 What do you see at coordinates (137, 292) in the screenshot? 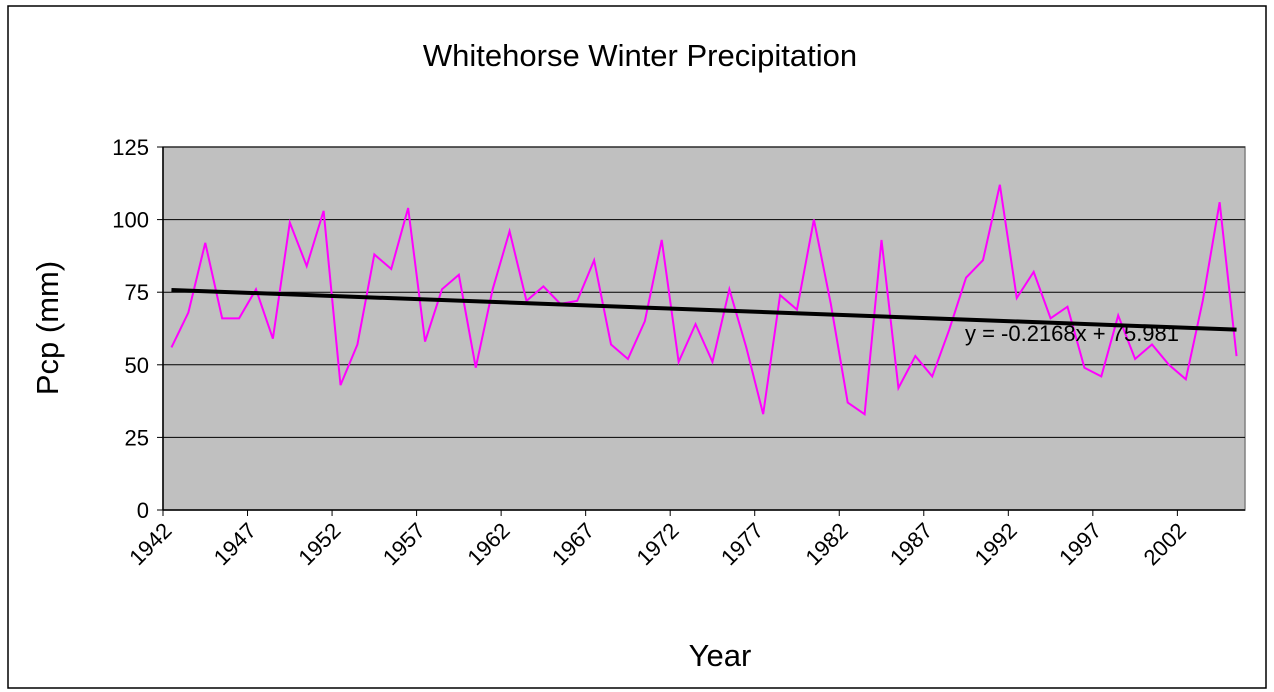
I see `y-tick-label: 75` at bounding box center [137, 292].